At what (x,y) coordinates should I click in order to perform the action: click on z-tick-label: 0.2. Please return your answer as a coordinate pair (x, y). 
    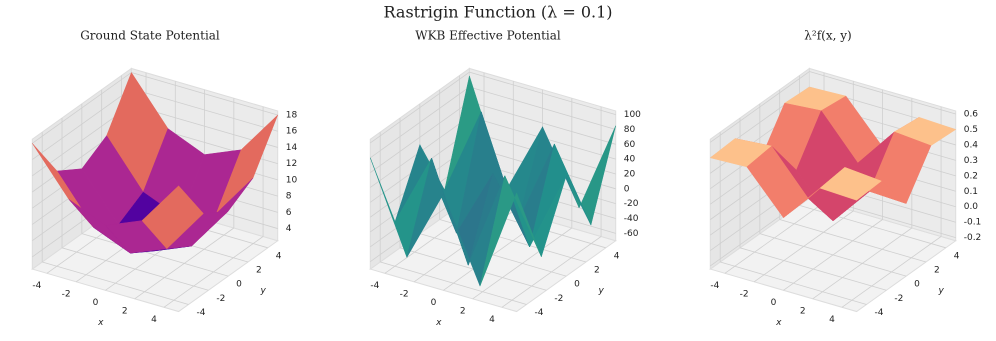
    Looking at the image, I should click on (971, 176).